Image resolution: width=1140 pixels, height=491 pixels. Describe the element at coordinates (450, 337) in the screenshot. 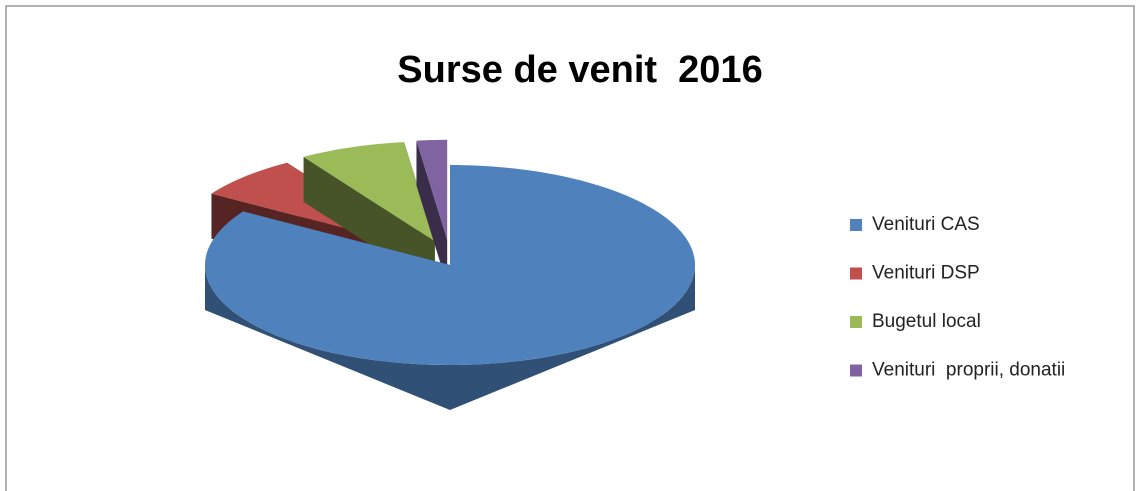

I see `slice-wall` at that location.